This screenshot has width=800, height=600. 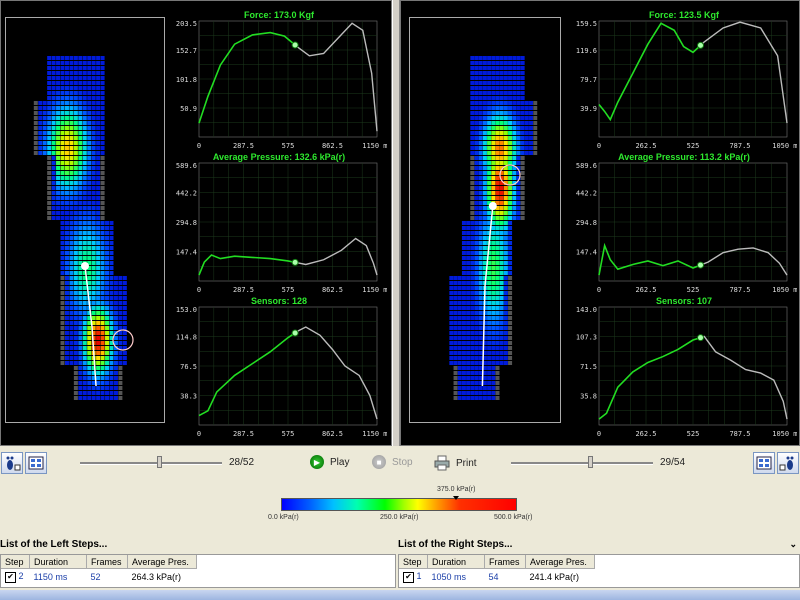 I want to click on left-force-xtick-label: 287.5, so click(x=243, y=146).